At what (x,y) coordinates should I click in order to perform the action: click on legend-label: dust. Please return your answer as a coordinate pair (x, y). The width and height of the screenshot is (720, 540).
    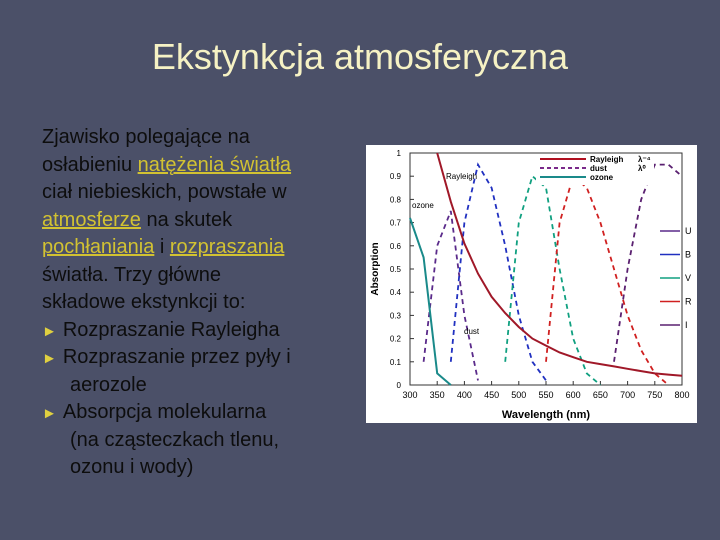
    Looking at the image, I should click on (598, 168).